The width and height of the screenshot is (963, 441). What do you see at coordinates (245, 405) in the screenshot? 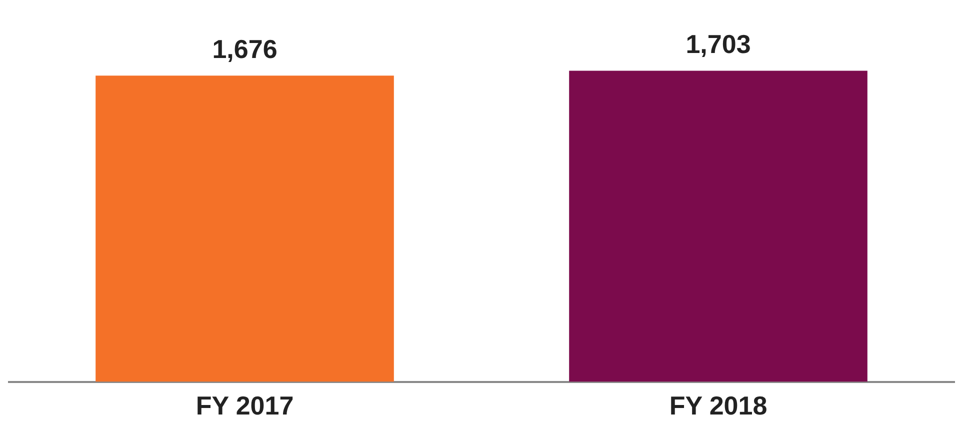
I see `x-tick-label: FY 2017` at bounding box center [245, 405].